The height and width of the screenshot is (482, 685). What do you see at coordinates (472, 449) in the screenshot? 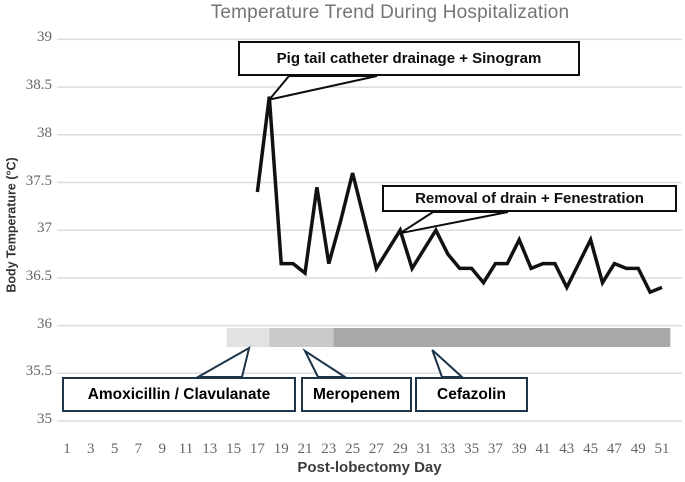
I see `x-tick-label: 35` at bounding box center [472, 449].